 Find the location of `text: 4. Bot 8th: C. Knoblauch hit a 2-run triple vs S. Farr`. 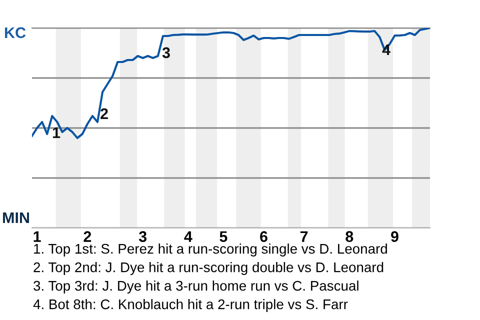

text: 4. Bot 8th: C. Knoblauch hit a 2-run triple vs S. Farr is located at coordinates (190, 305).